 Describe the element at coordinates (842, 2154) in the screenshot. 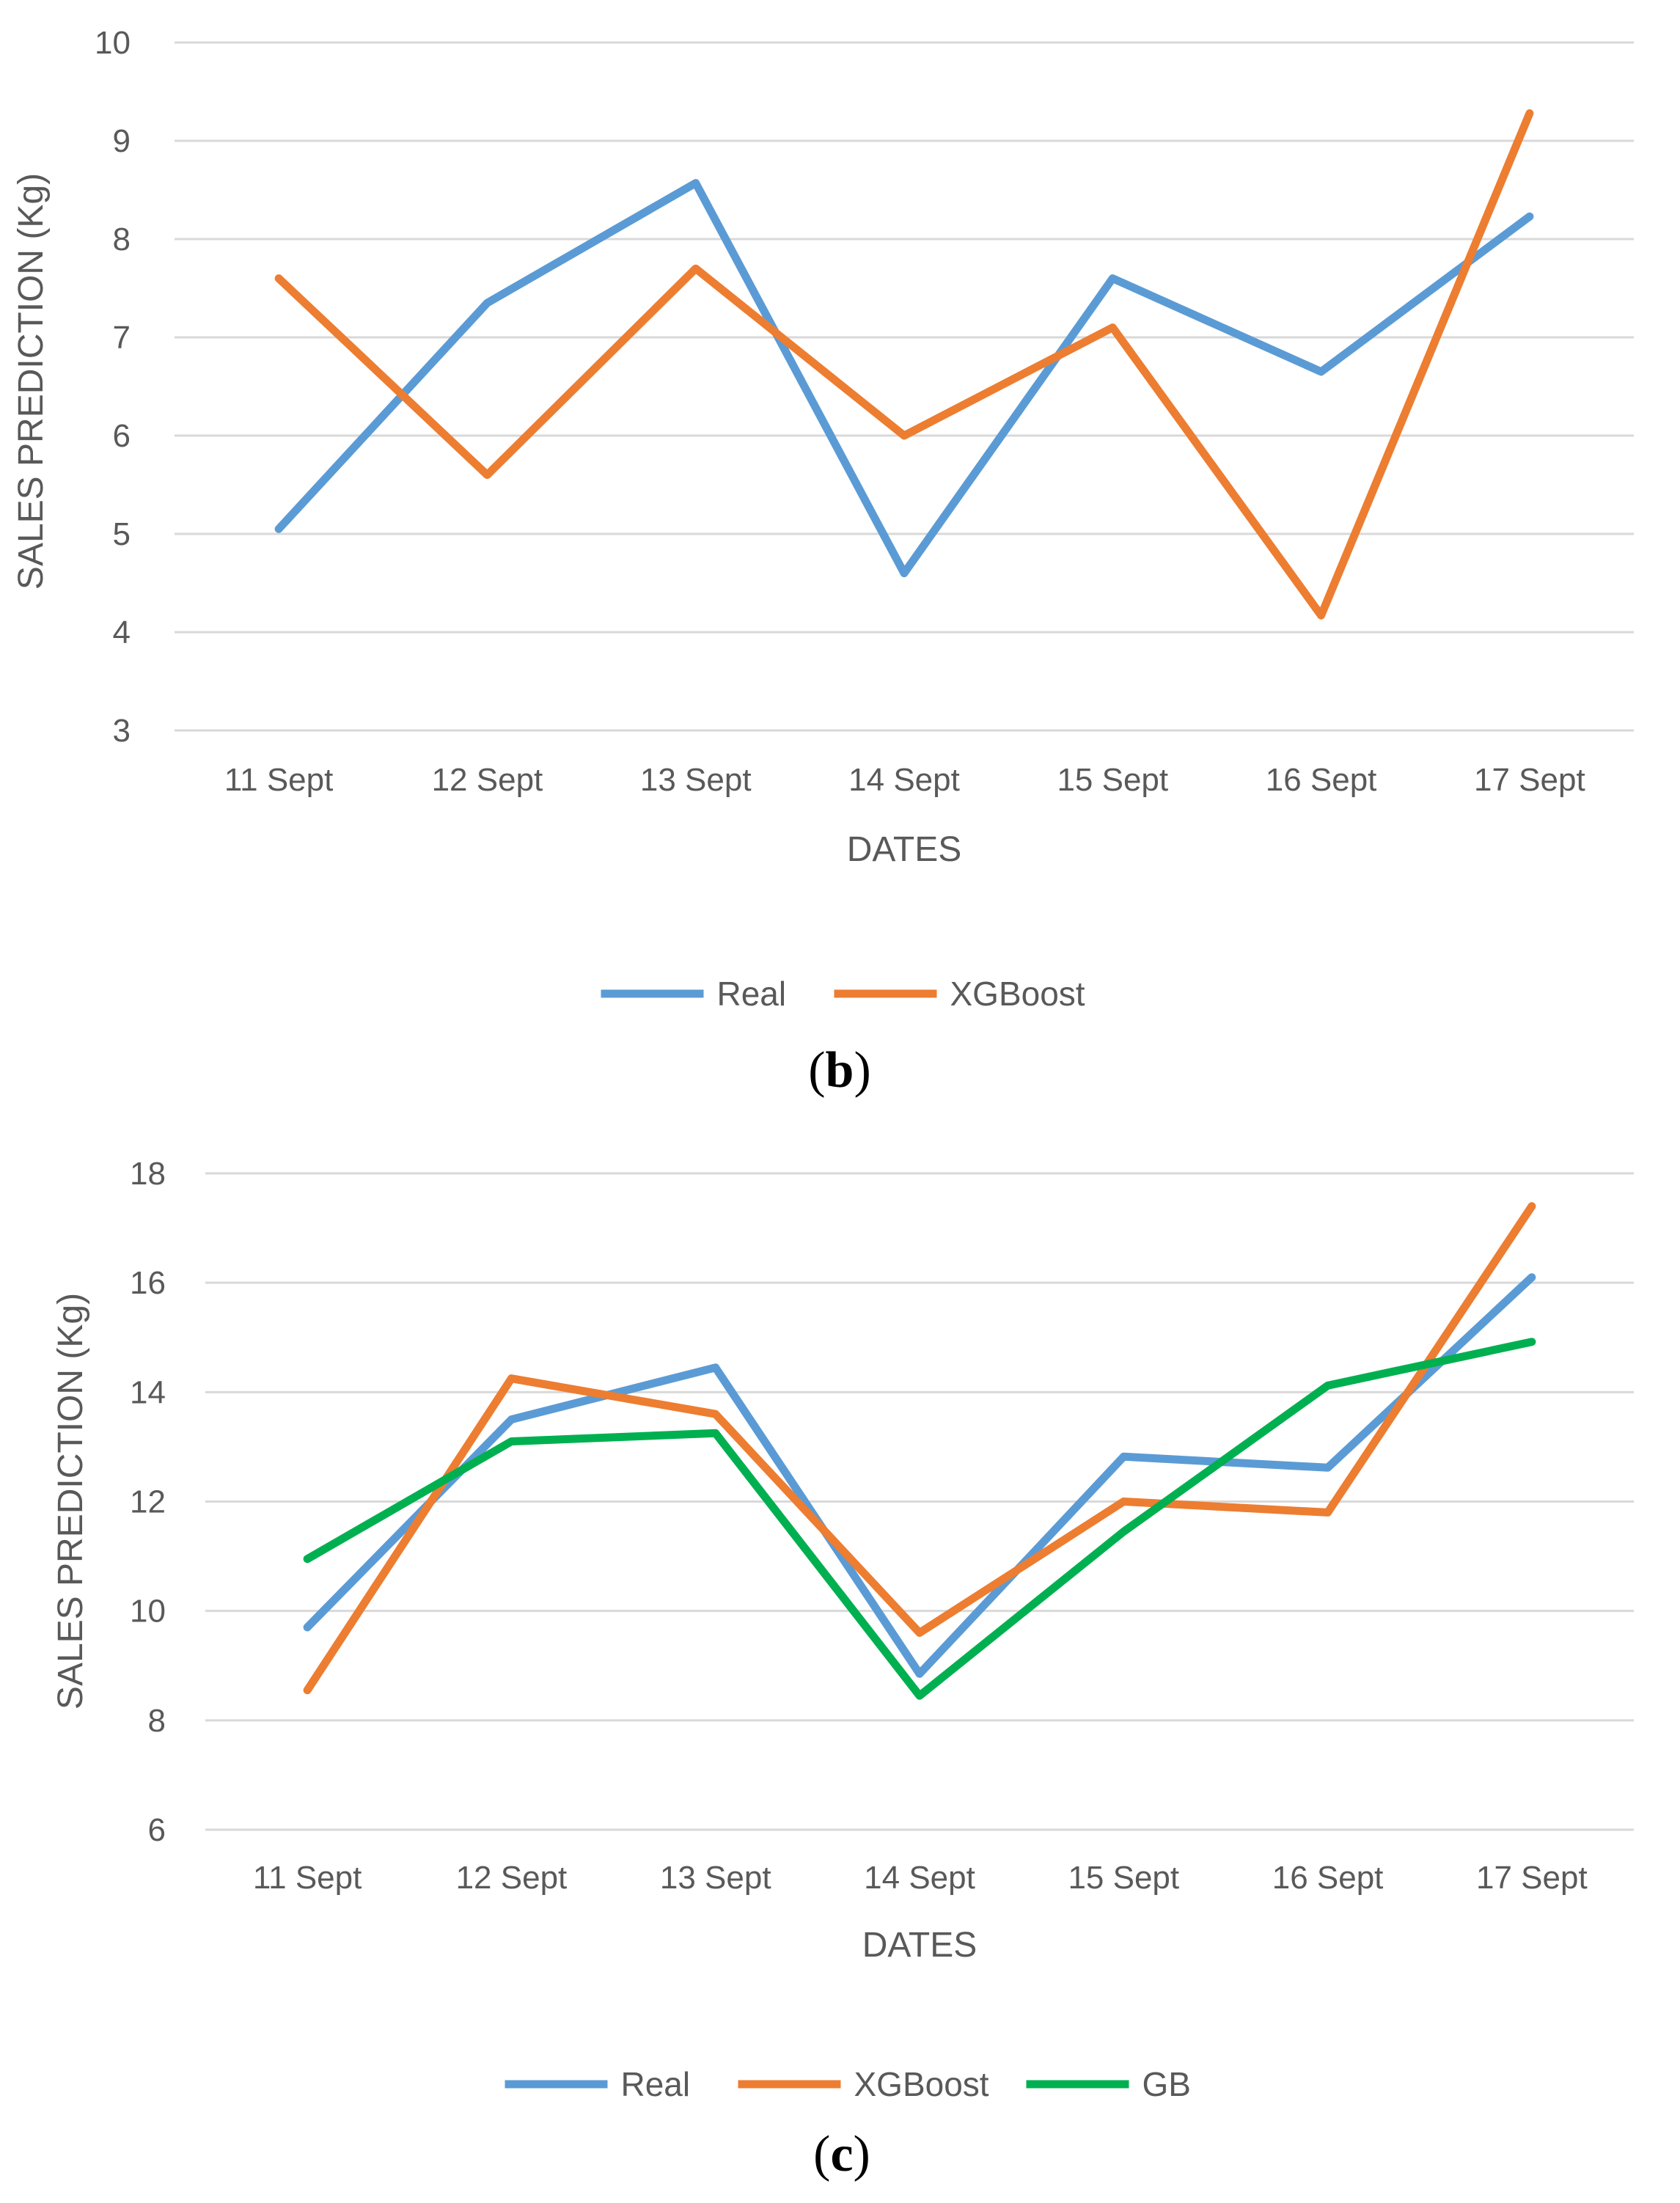

I see `panel-label: (c)` at that location.